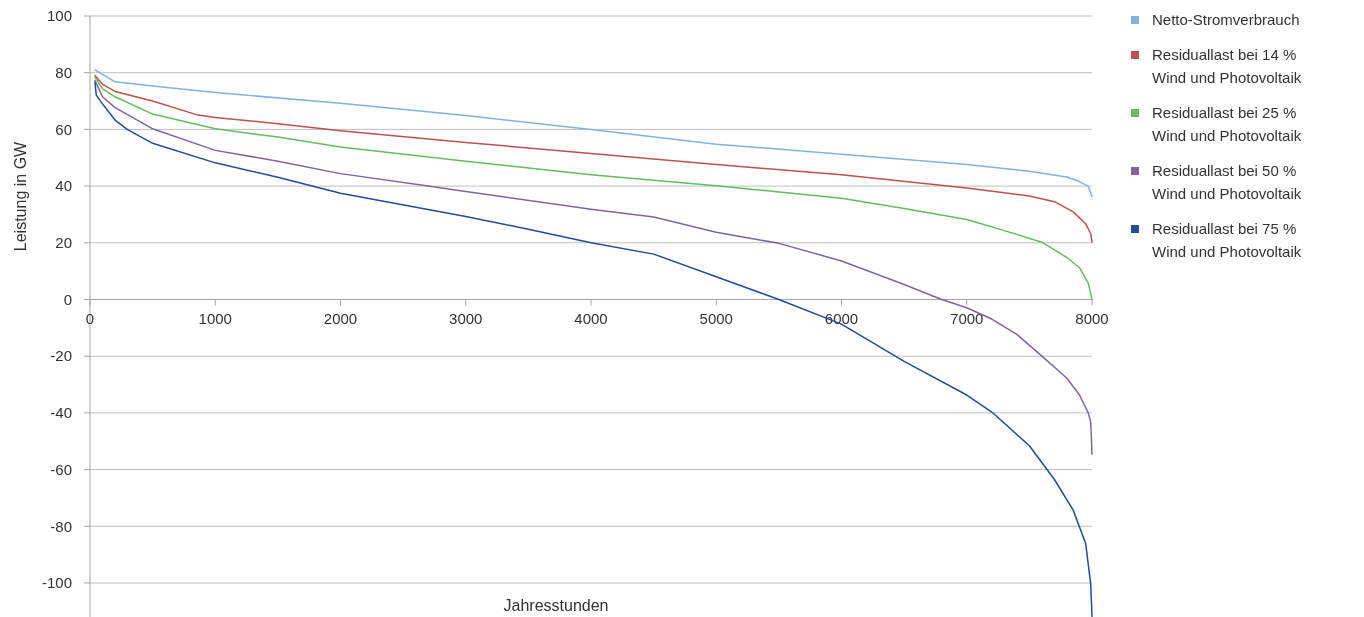 The width and height of the screenshot is (1364, 617). Describe the element at coordinates (59, 16) in the screenshot. I see `y-tick-label: 100` at that location.